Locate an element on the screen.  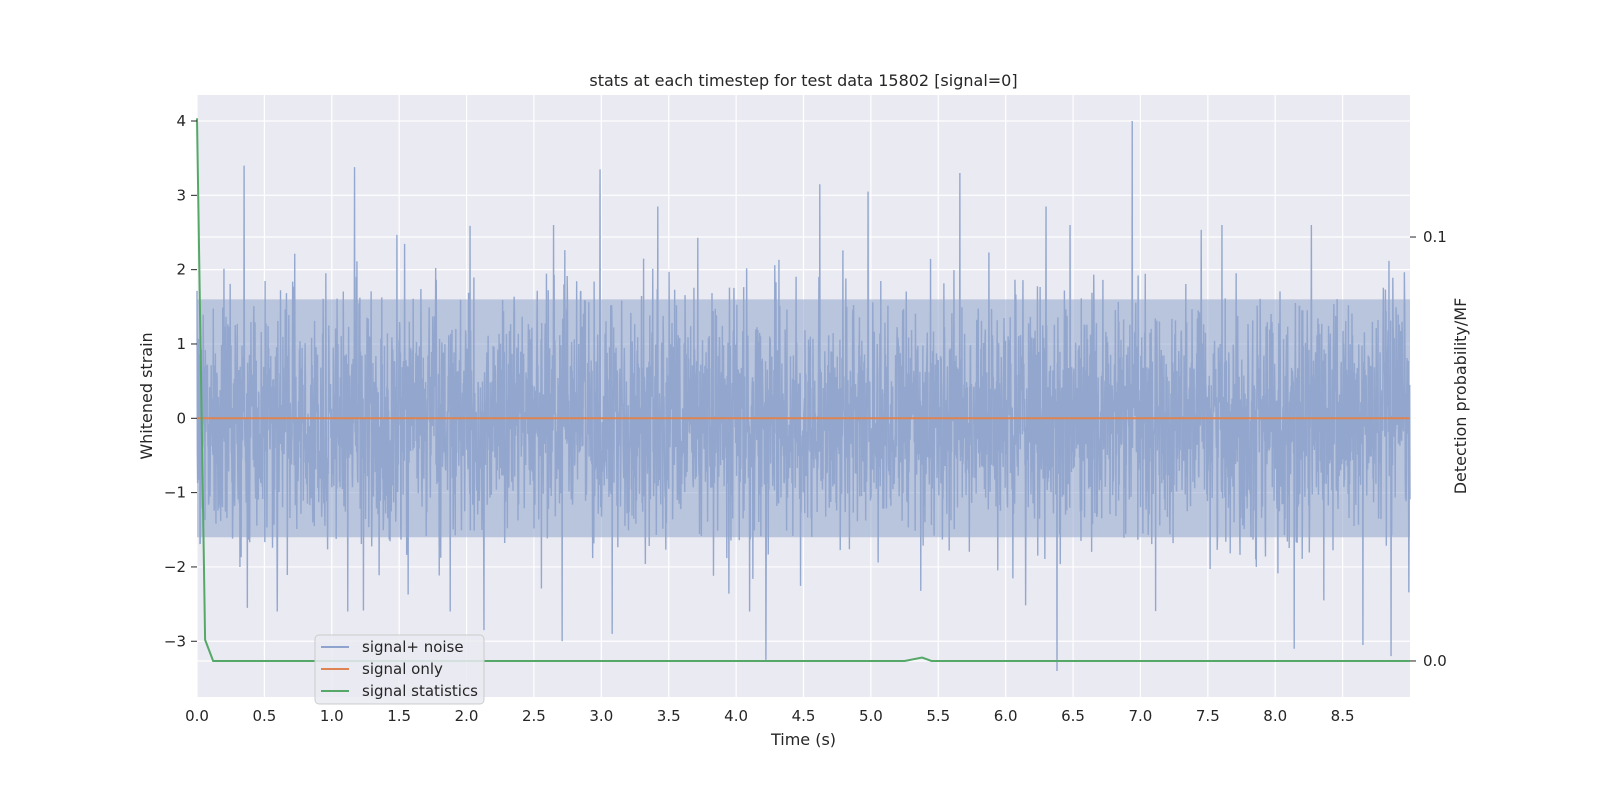
y-tick-label: 0 is located at coordinates (181, 418).